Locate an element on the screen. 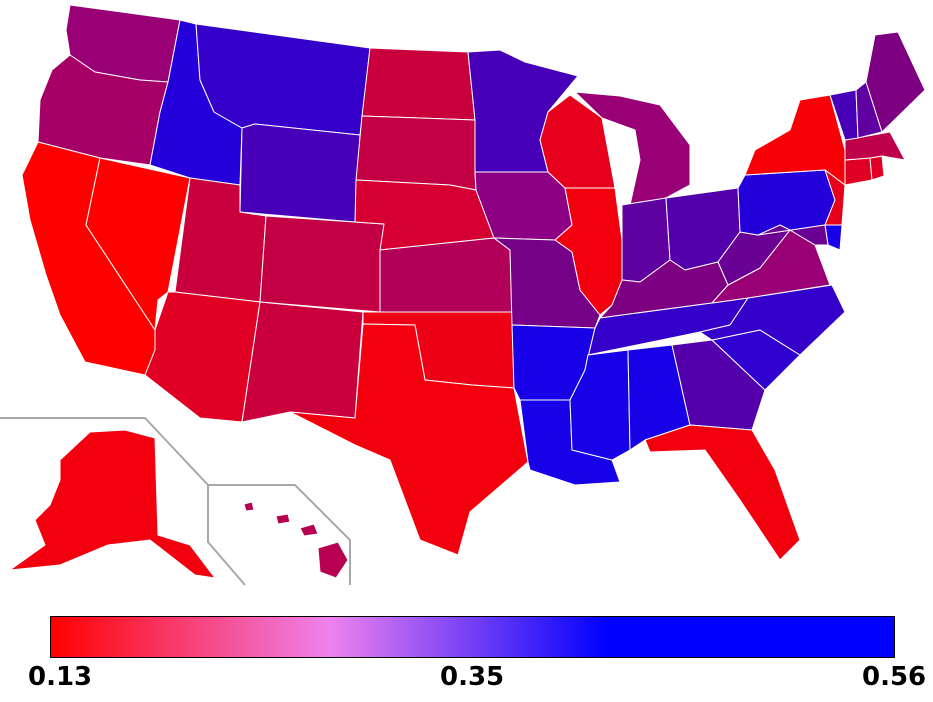  state-rhode-island is located at coordinates (877, 168).